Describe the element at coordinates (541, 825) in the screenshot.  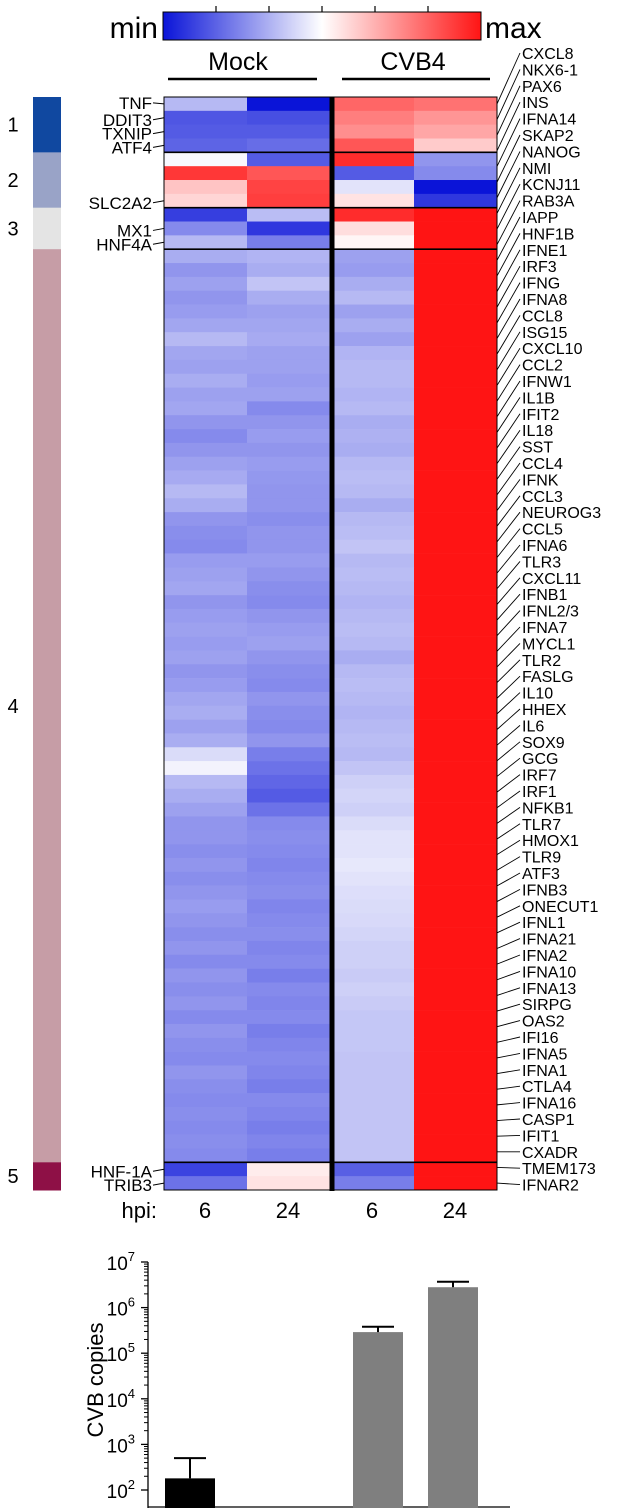
I see `right-gene-label: TLR7` at that location.